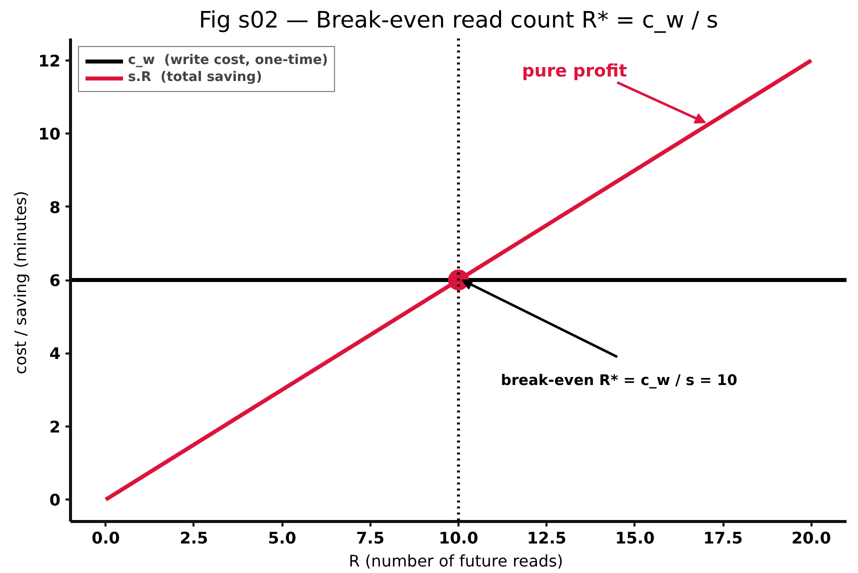 This screenshot has width=858, height=573. What do you see at coordinates (55, 207) in the screenshot?
I see `y-tick-label: 8` at bounding box center [55, 207].